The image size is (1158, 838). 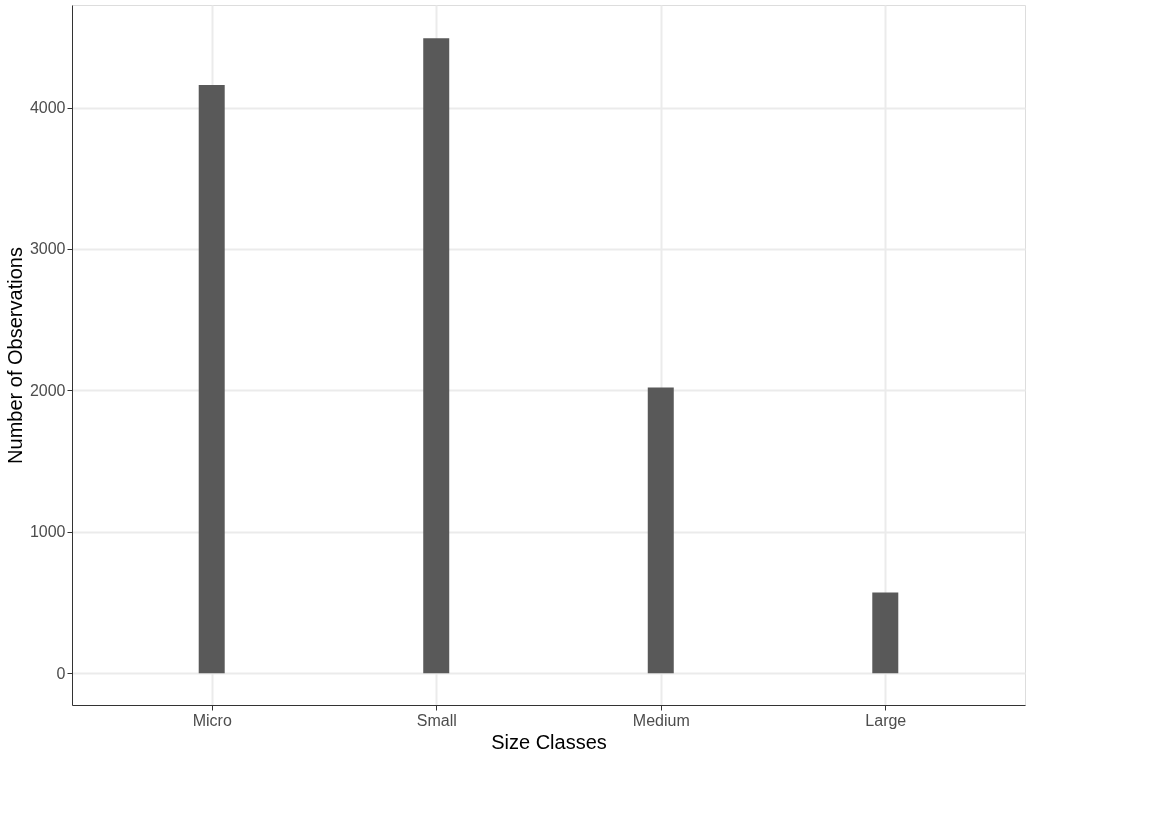 I want to click on y-tick-label: 0, so click(x=61, y=673).